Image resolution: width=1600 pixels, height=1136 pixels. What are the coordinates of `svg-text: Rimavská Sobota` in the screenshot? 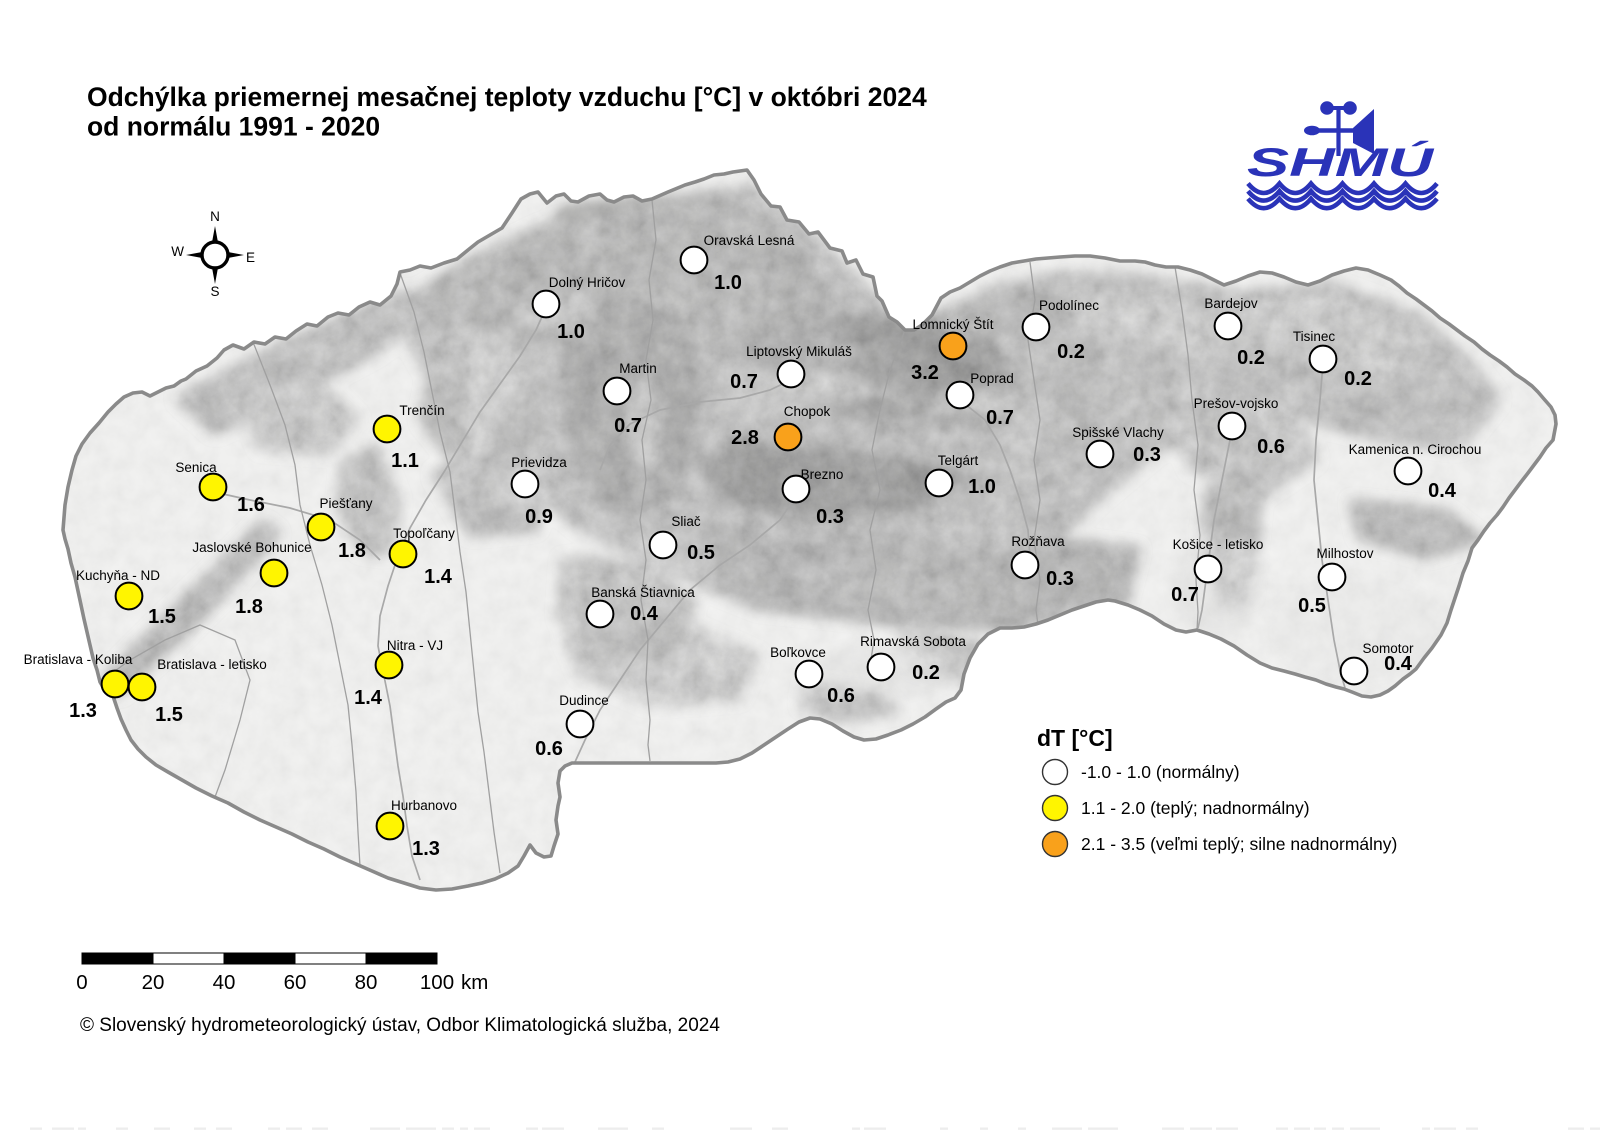 It's located at (913, 641).